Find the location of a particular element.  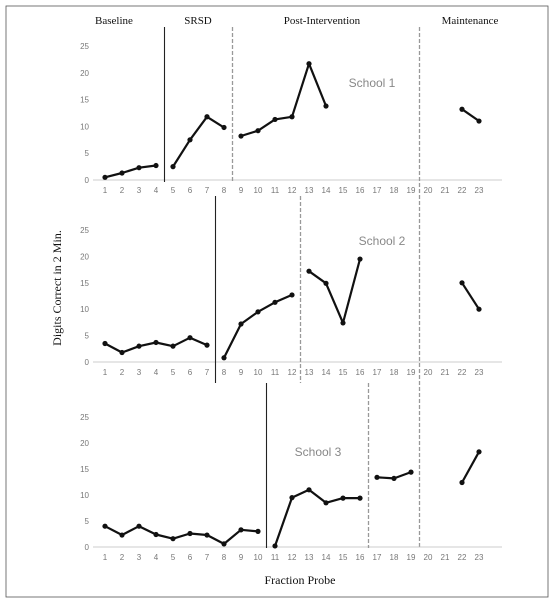

phase-label-srsd: SRSD is located at coordinates (198, 21).